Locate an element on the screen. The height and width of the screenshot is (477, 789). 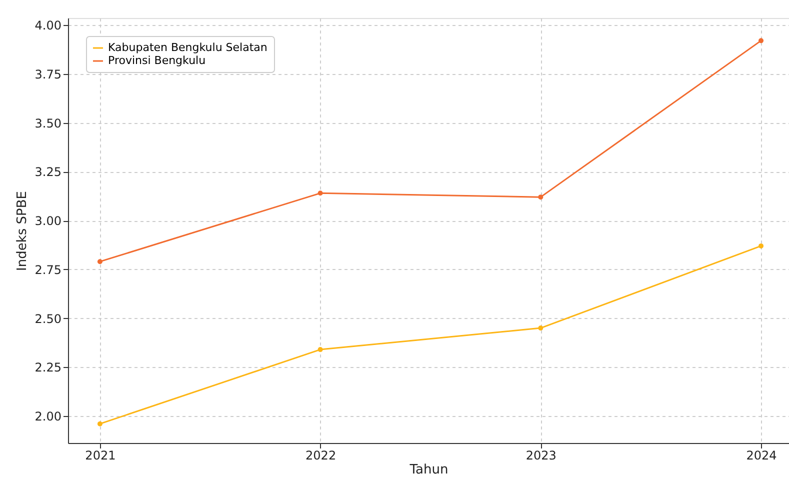
y-tick-label: 3.50 is located at coordinates (48, 123).